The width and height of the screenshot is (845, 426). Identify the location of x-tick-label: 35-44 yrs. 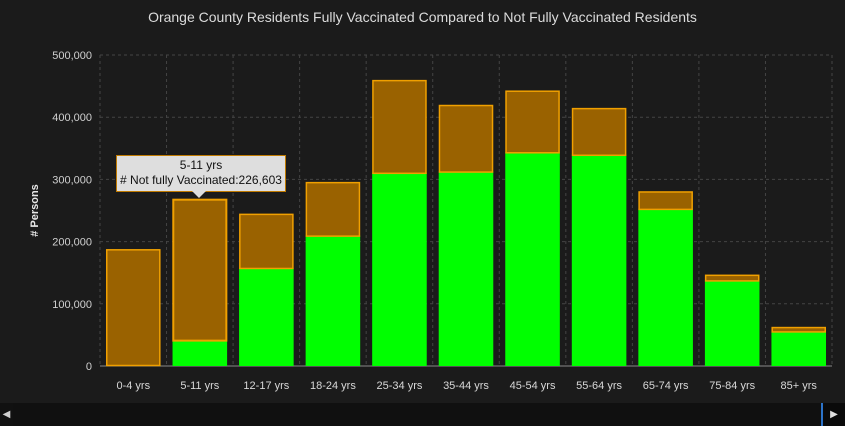
(466, 386).